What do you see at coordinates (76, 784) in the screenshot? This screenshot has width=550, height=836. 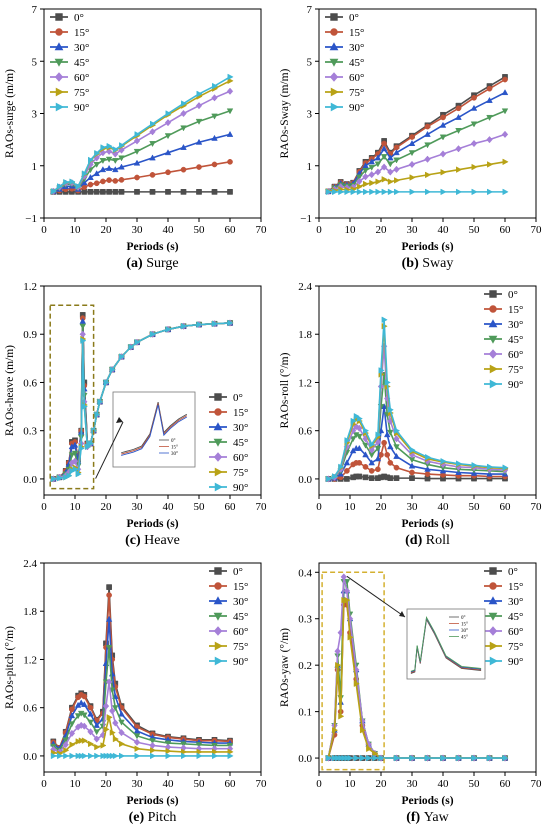 I see `x-tick-label: 10` at bounding box center [76, 784].